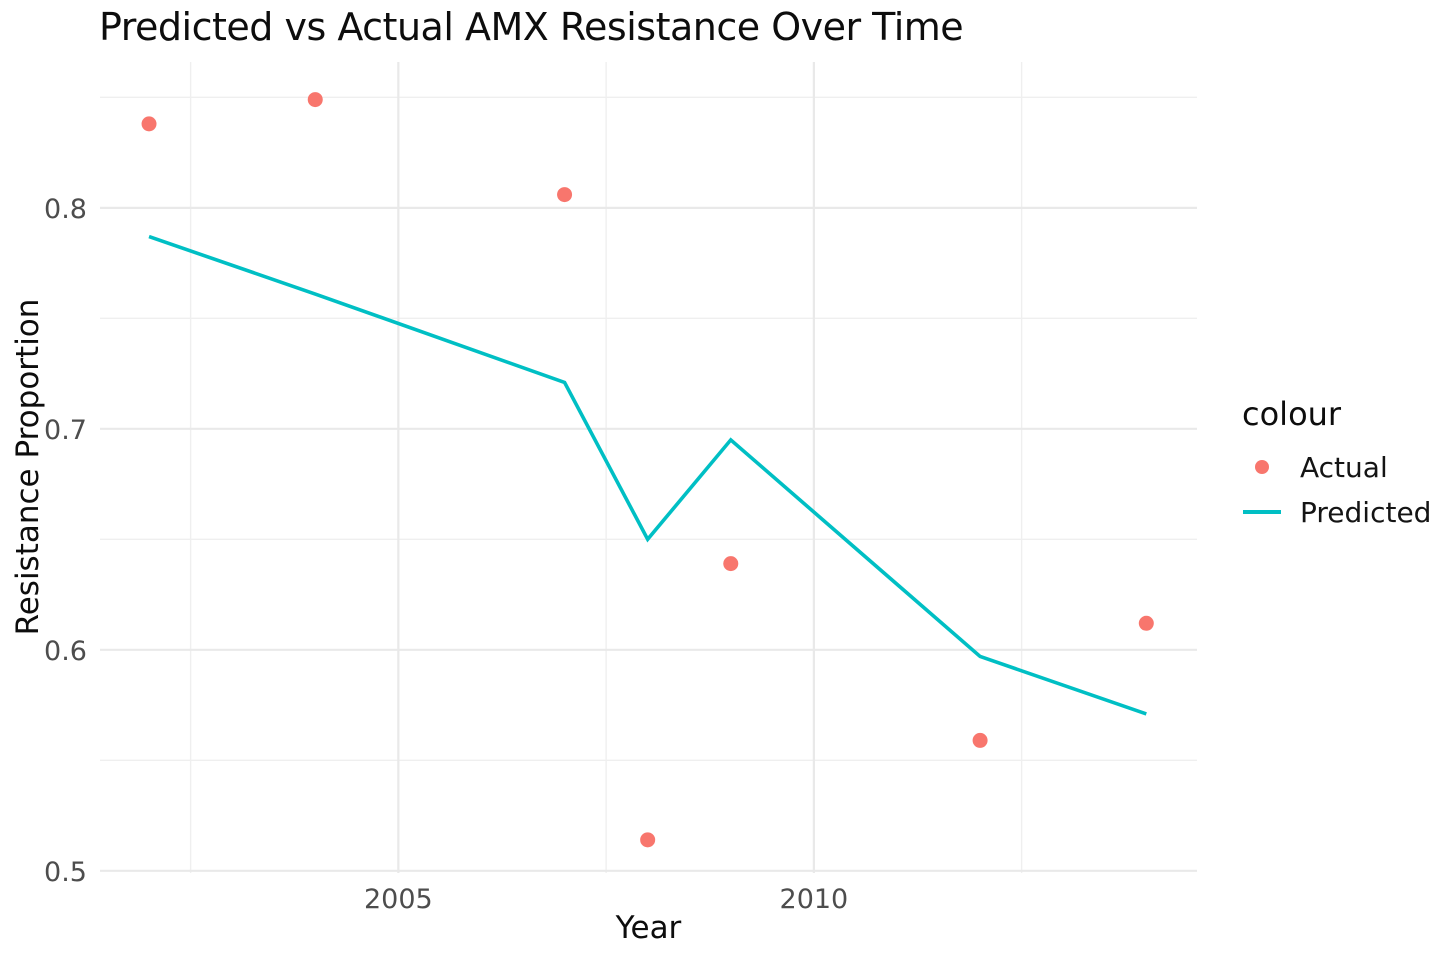  I want to click on legend: colour Actual Predicted, so click(1341, 463).